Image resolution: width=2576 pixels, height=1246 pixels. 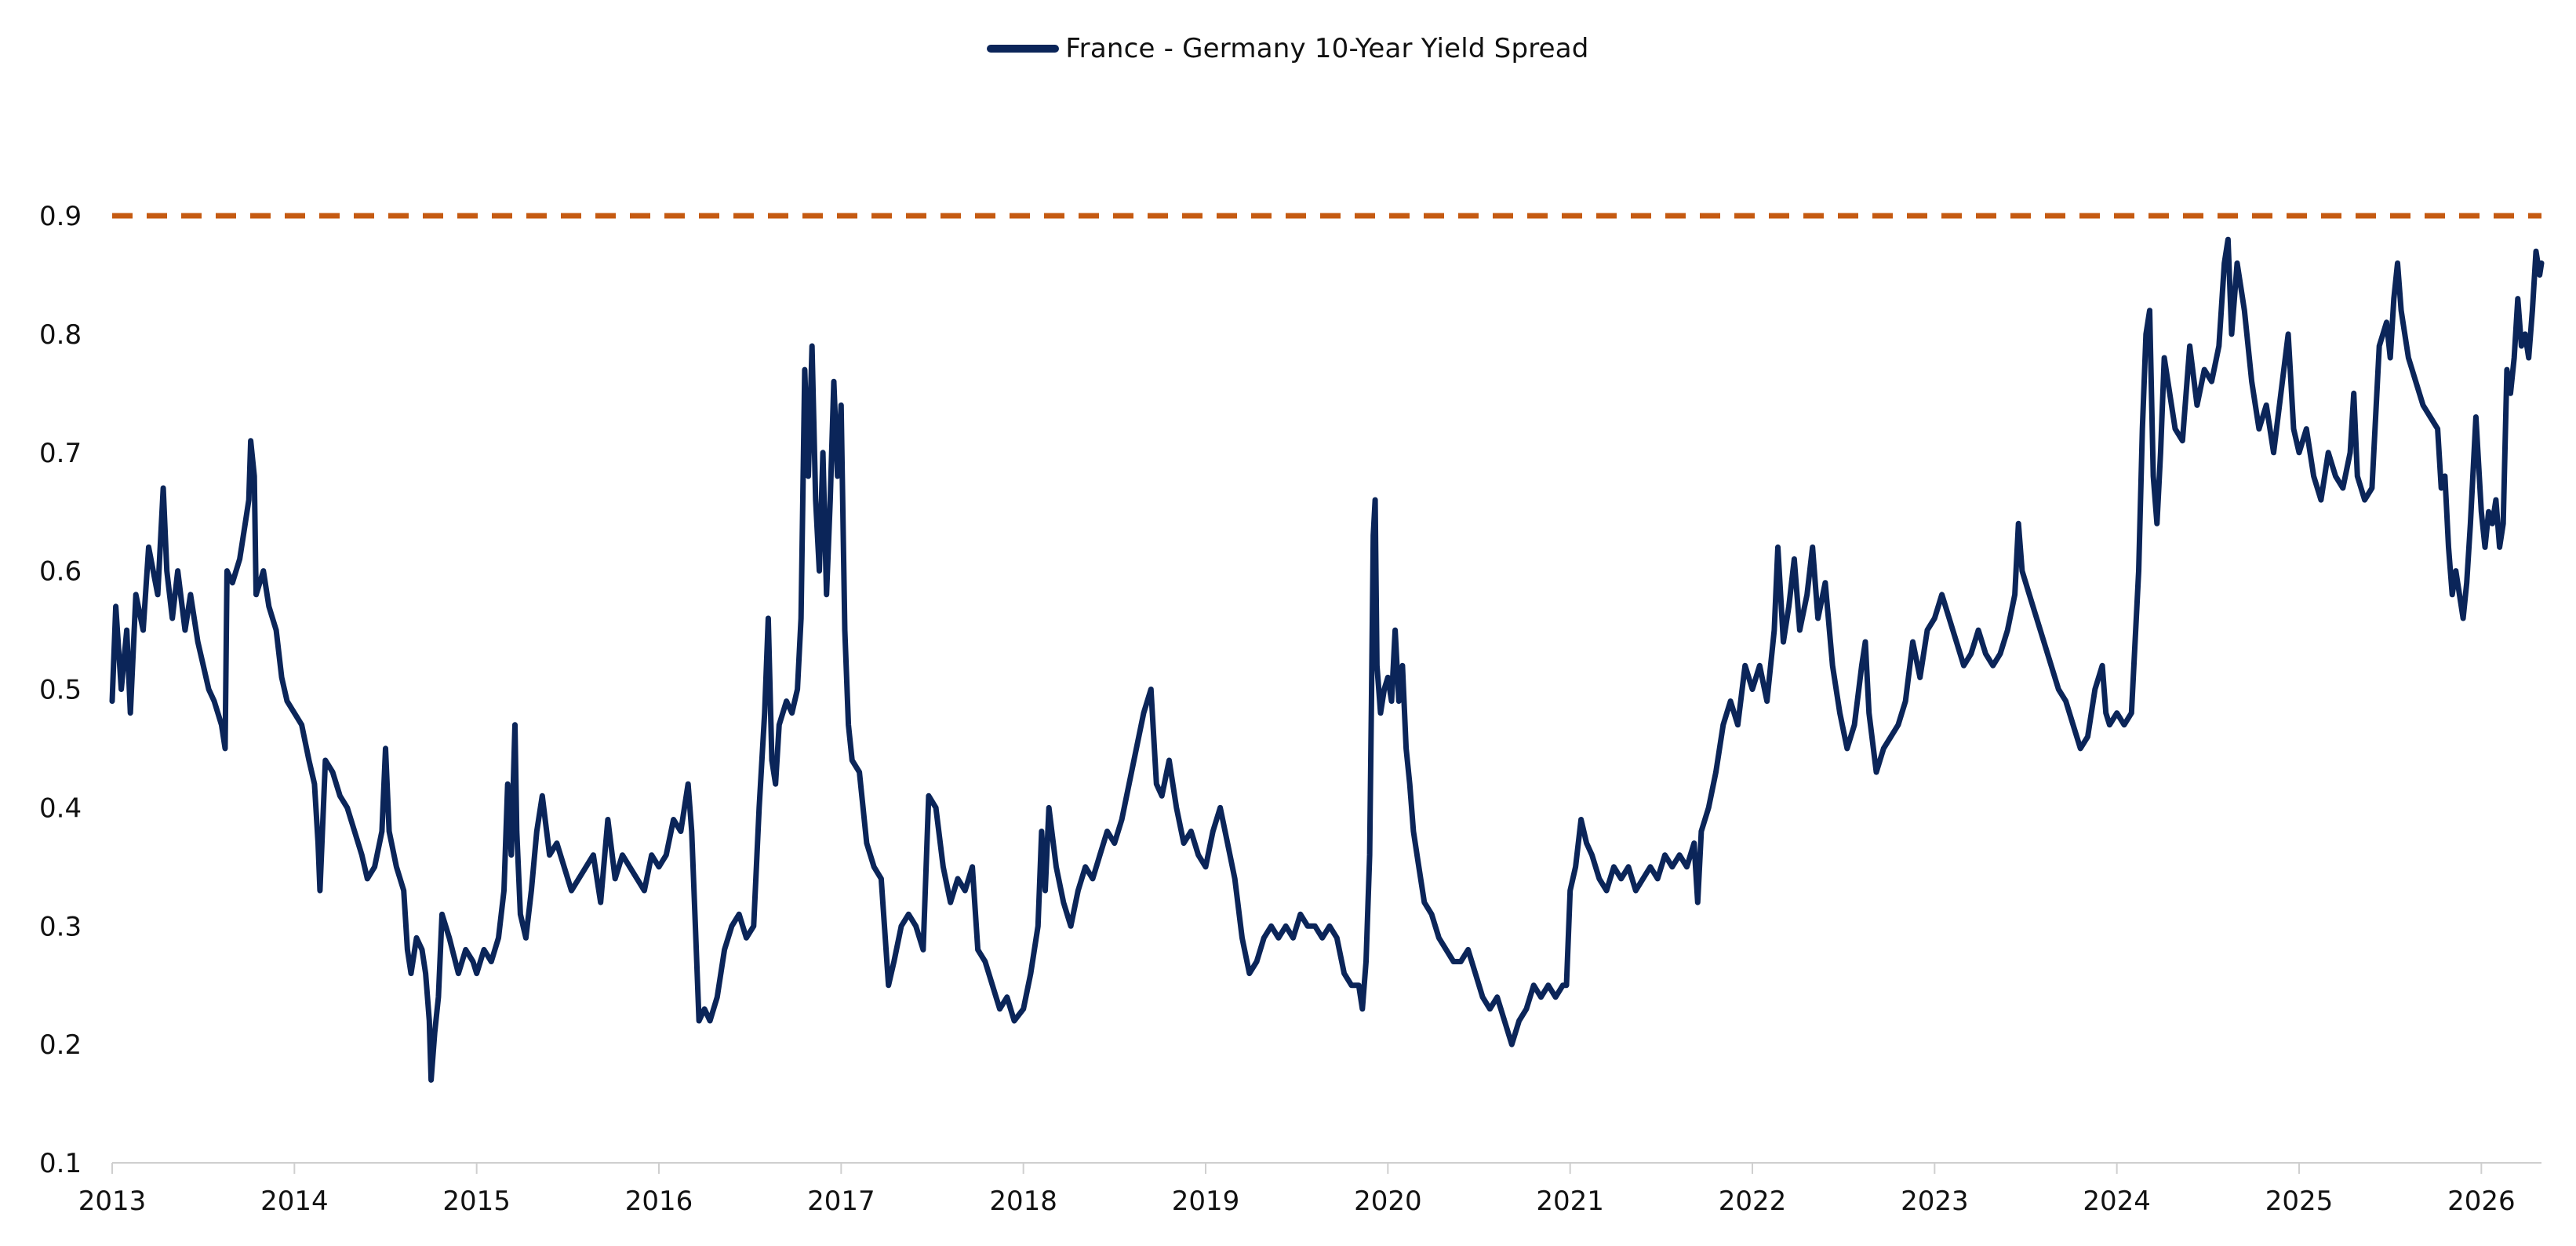 What do you see at coordinates (61, 217) in the screenshot?
I see `y-tick-label: 0.9` at bounding box center [61, 217].